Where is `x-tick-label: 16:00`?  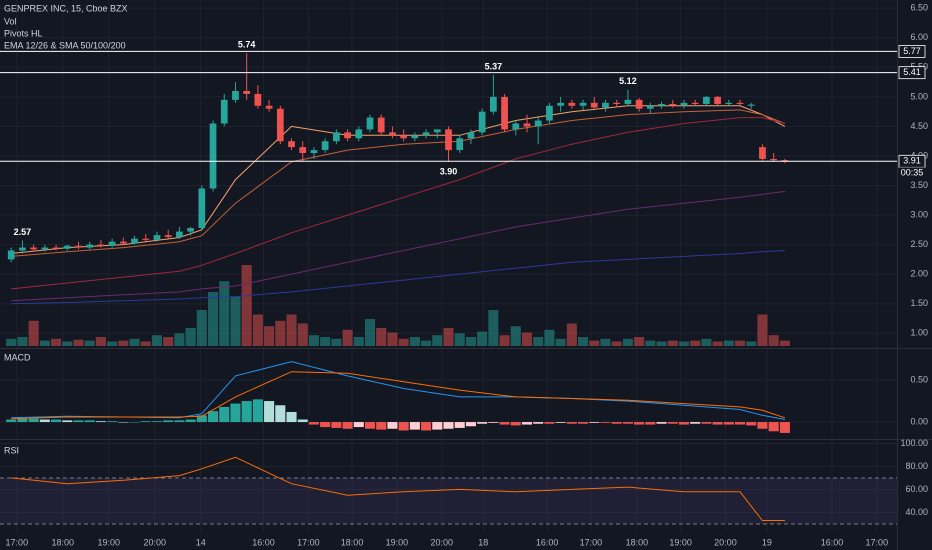
x-tick-label: 16:00 is located at coordinates (547, 542).